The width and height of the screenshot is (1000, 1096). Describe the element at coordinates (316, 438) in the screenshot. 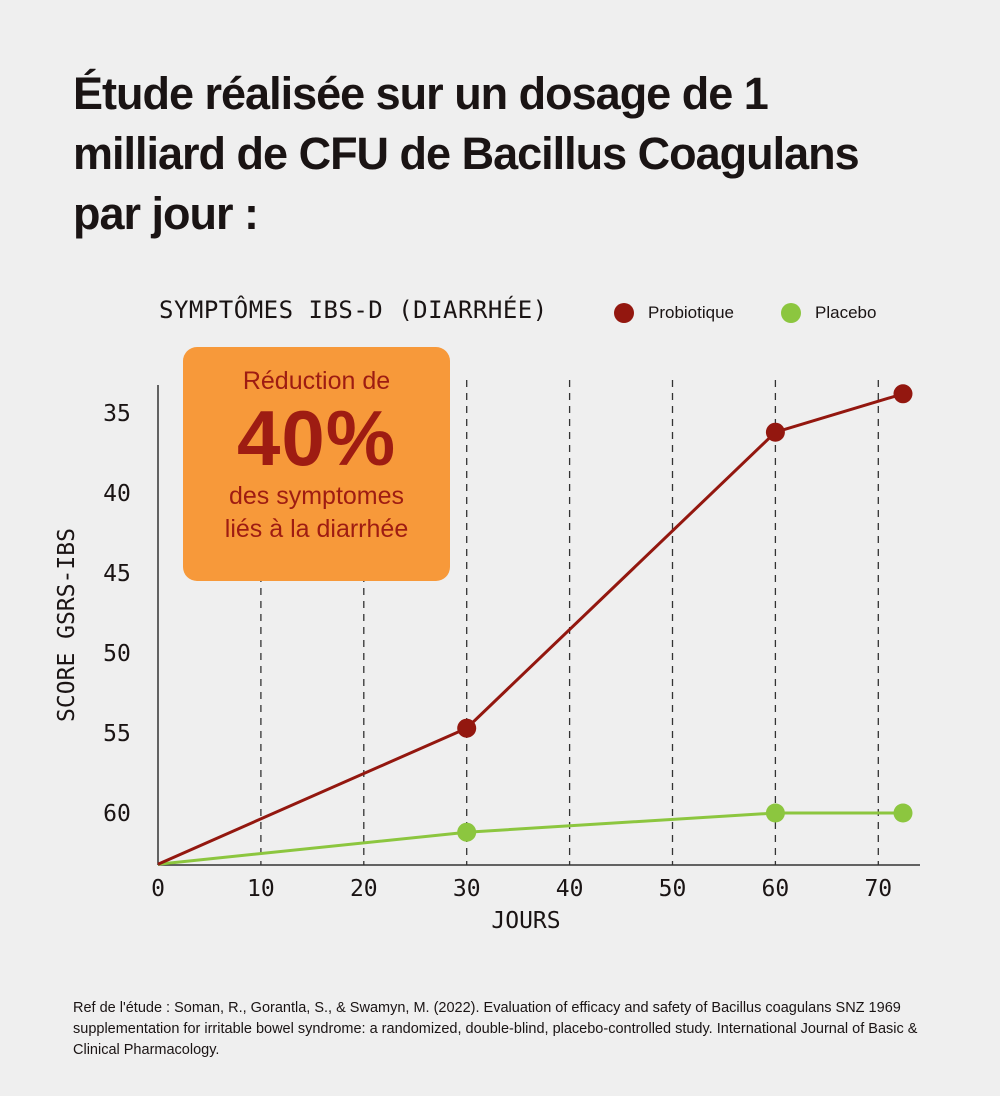

I see `callout-value: 40%` at that location.